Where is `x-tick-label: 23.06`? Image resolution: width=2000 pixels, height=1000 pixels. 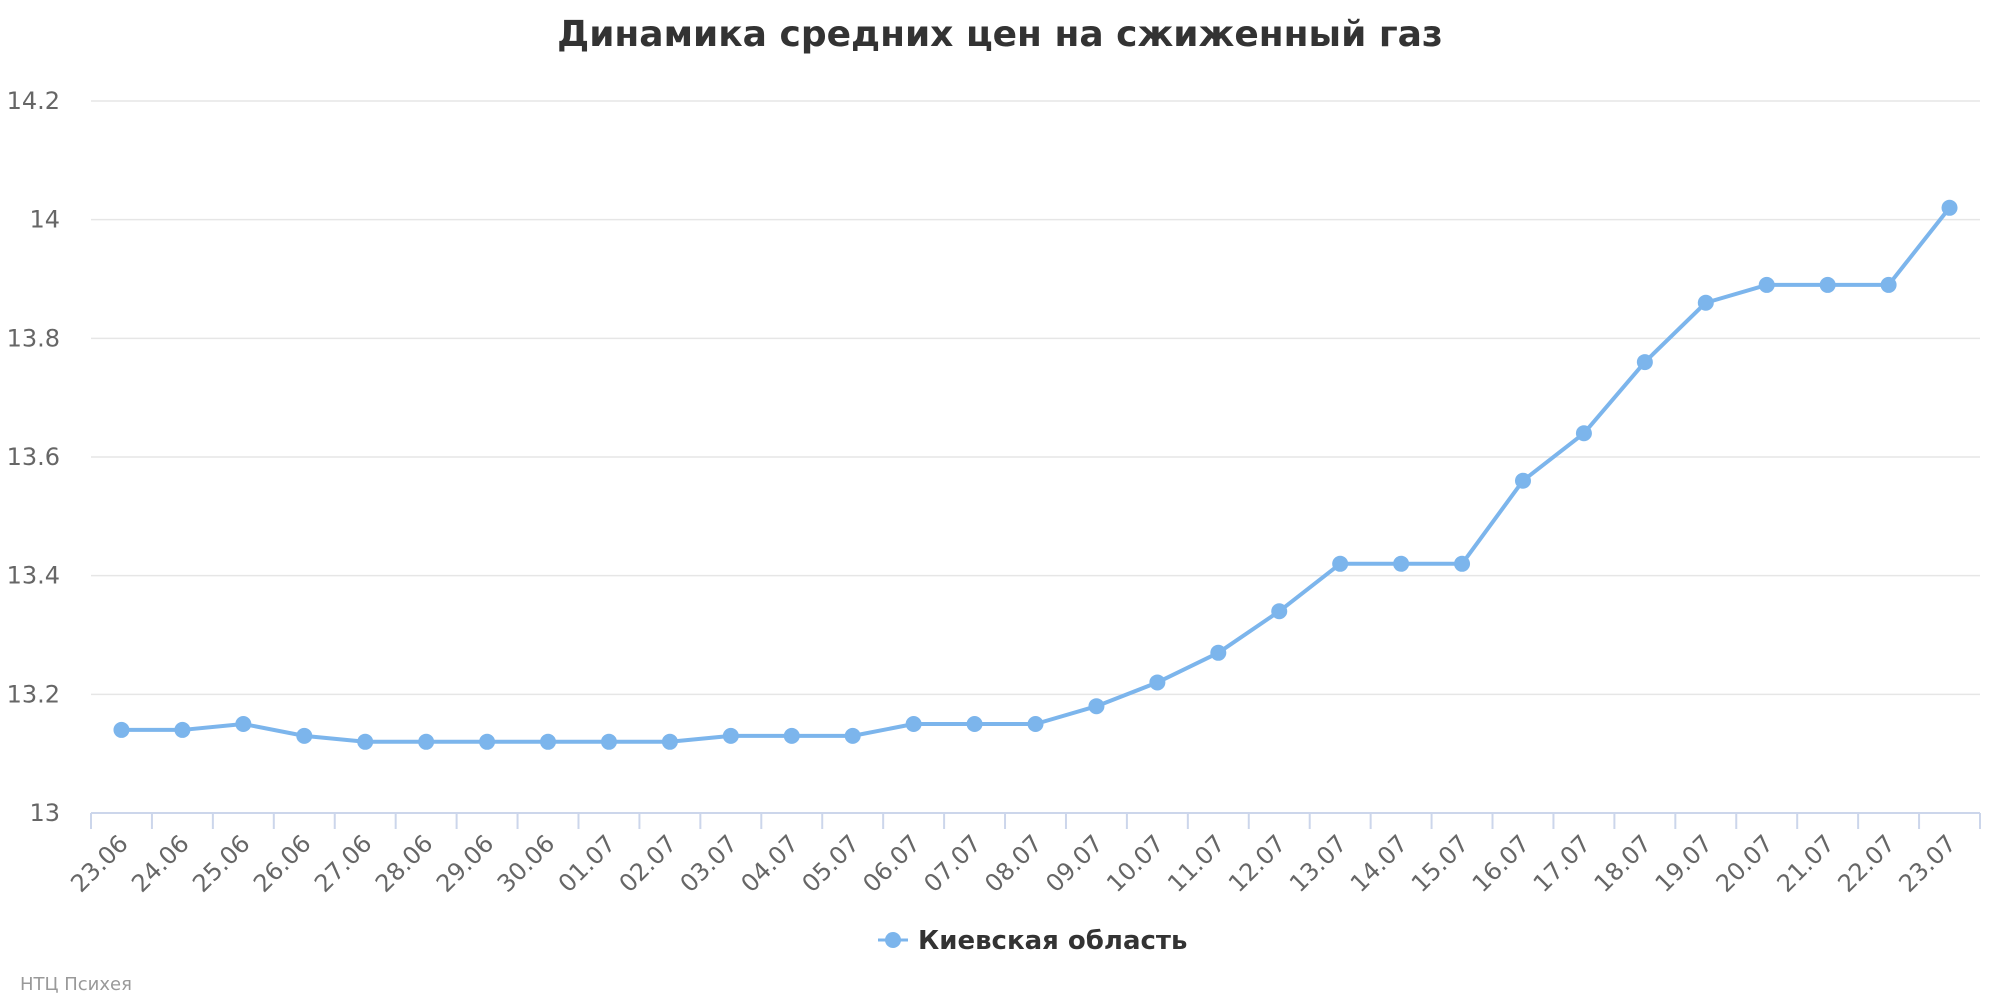 x-tick-label: 23.06 is located at coordinates (99, 863).